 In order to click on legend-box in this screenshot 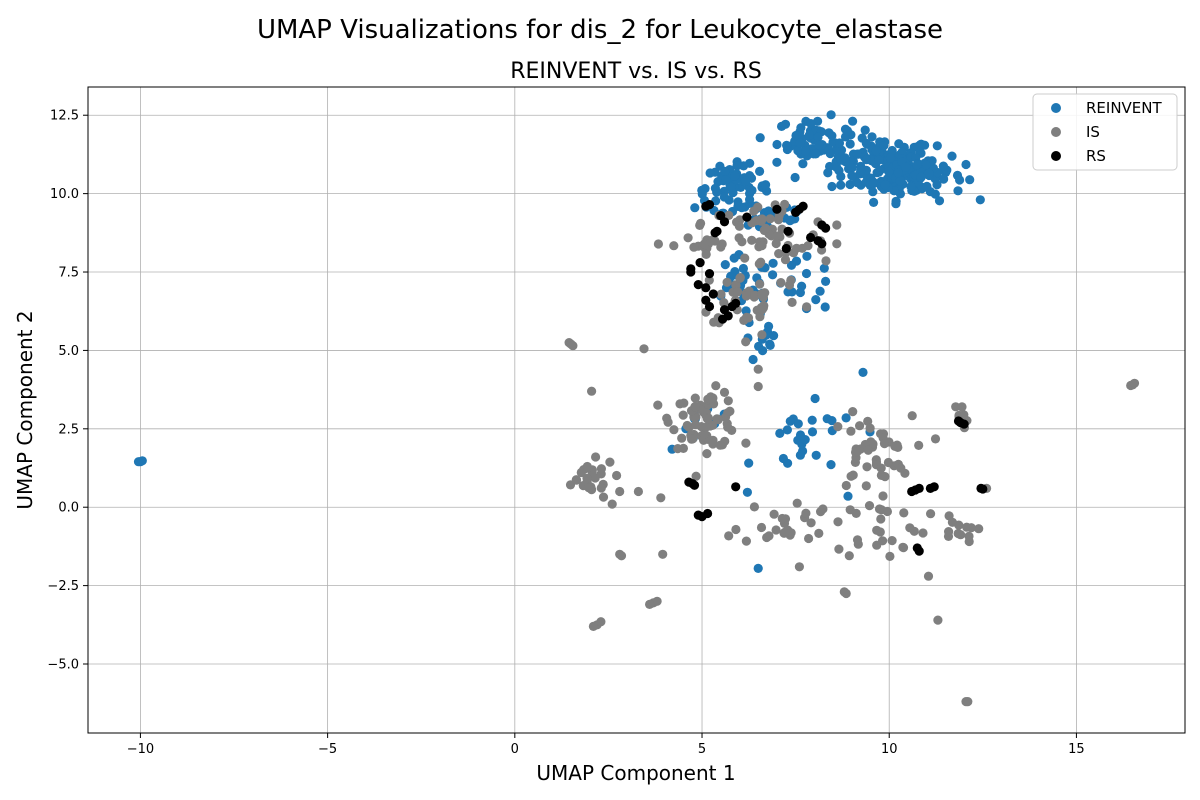, I will do `click(1105, 132)`.